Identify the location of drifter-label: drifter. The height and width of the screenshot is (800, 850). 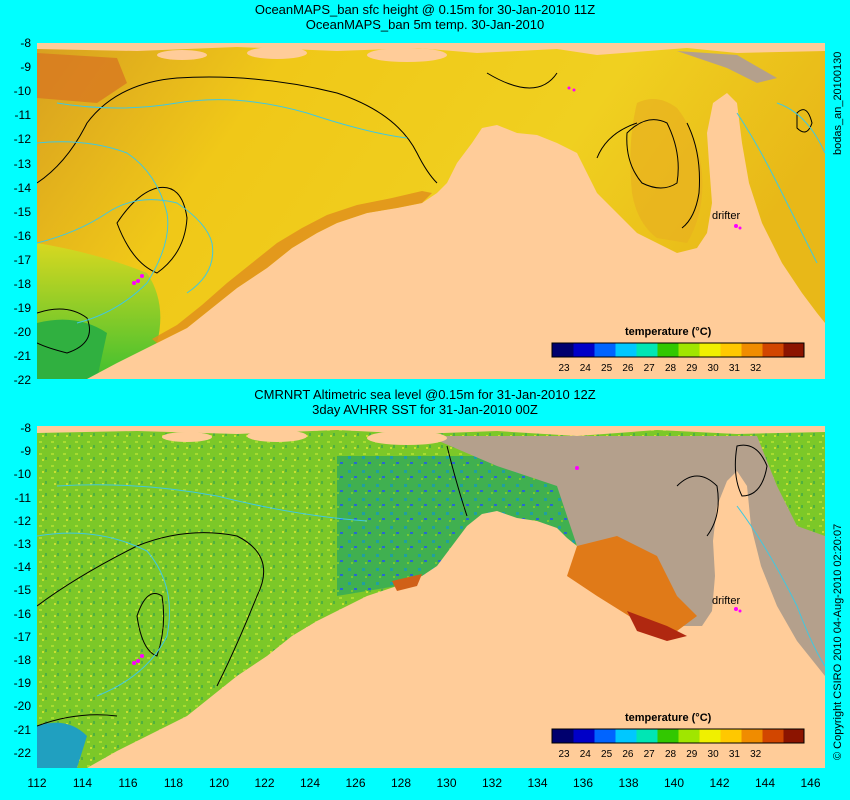
(726, 216).